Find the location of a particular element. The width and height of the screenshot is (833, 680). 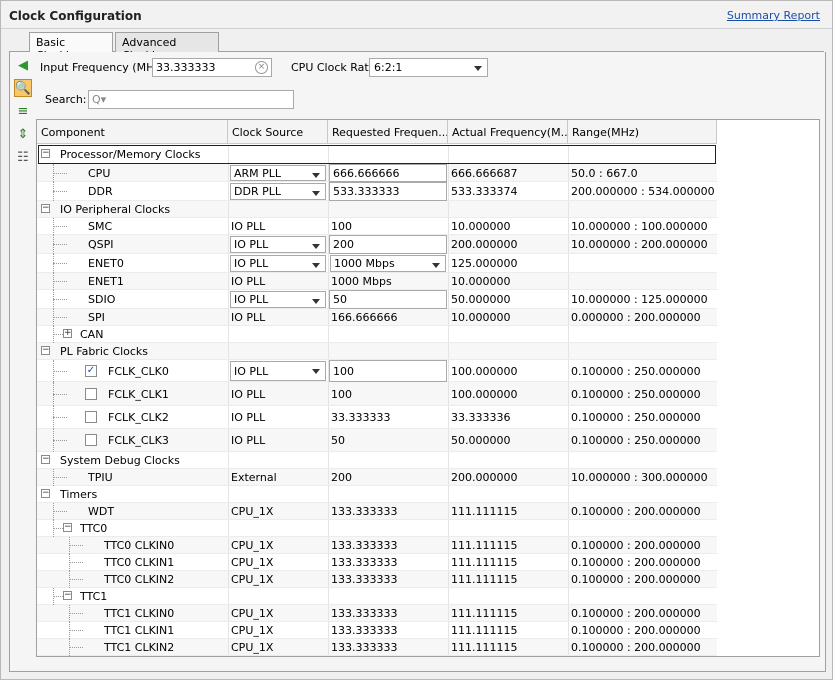

clock-source: CPU_1X is located at coordinates (252, 647).